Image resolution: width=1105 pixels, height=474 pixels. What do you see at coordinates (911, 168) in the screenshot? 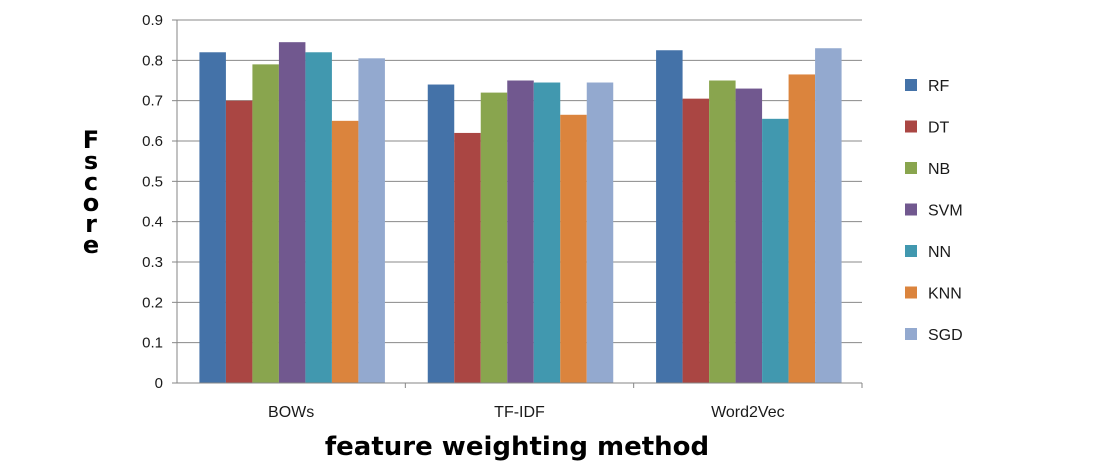
I see `legend-swatch-nb` at bounding box center [911, 168].